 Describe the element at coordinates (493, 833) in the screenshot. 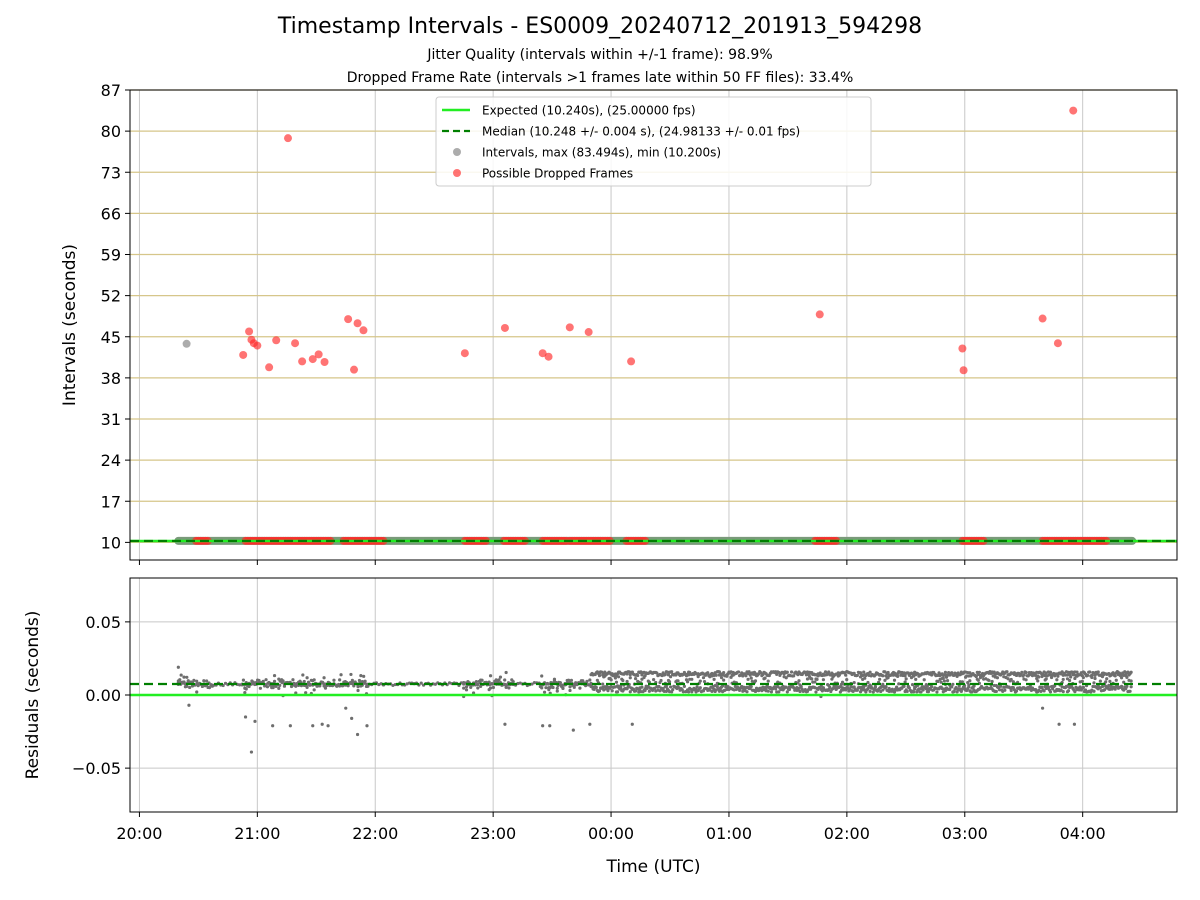

I see `x-tick-label: 23:00` at that location.